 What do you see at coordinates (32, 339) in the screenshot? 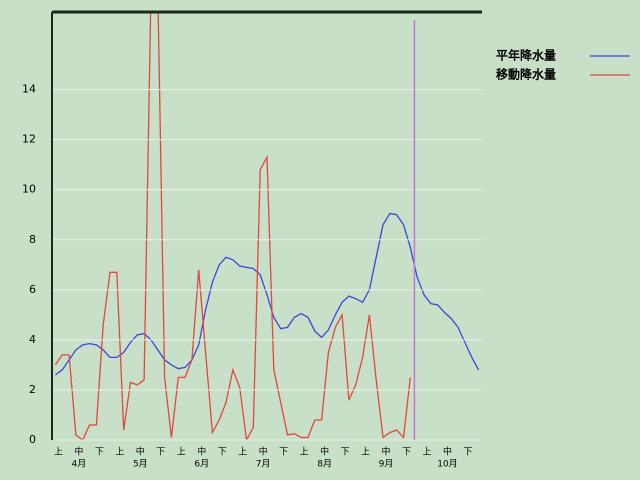
I see `y-tick-label: 4` at bounding box center [32, 339].